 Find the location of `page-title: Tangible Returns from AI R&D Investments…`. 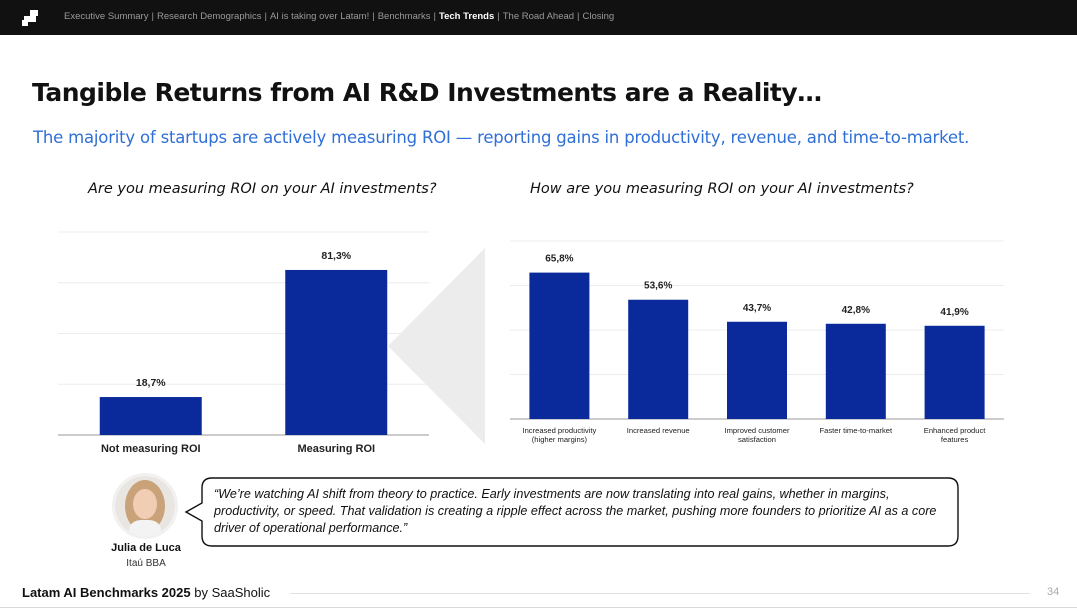

page-title: Tangible Returns from AI R&D Investments… is located at coordinates (427, 92).